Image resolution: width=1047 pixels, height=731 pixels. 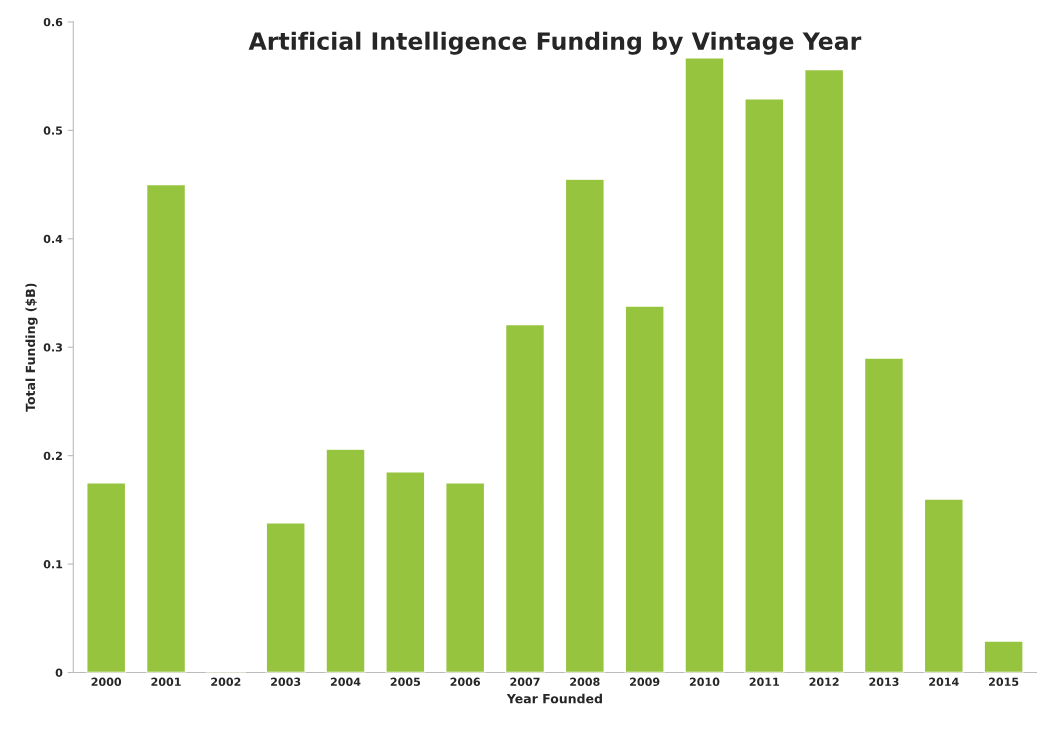 What do you see at coordinates (884, 681) in the screenshot?
I see `x-tick-label: 2013` at bounding box center [884, 681].